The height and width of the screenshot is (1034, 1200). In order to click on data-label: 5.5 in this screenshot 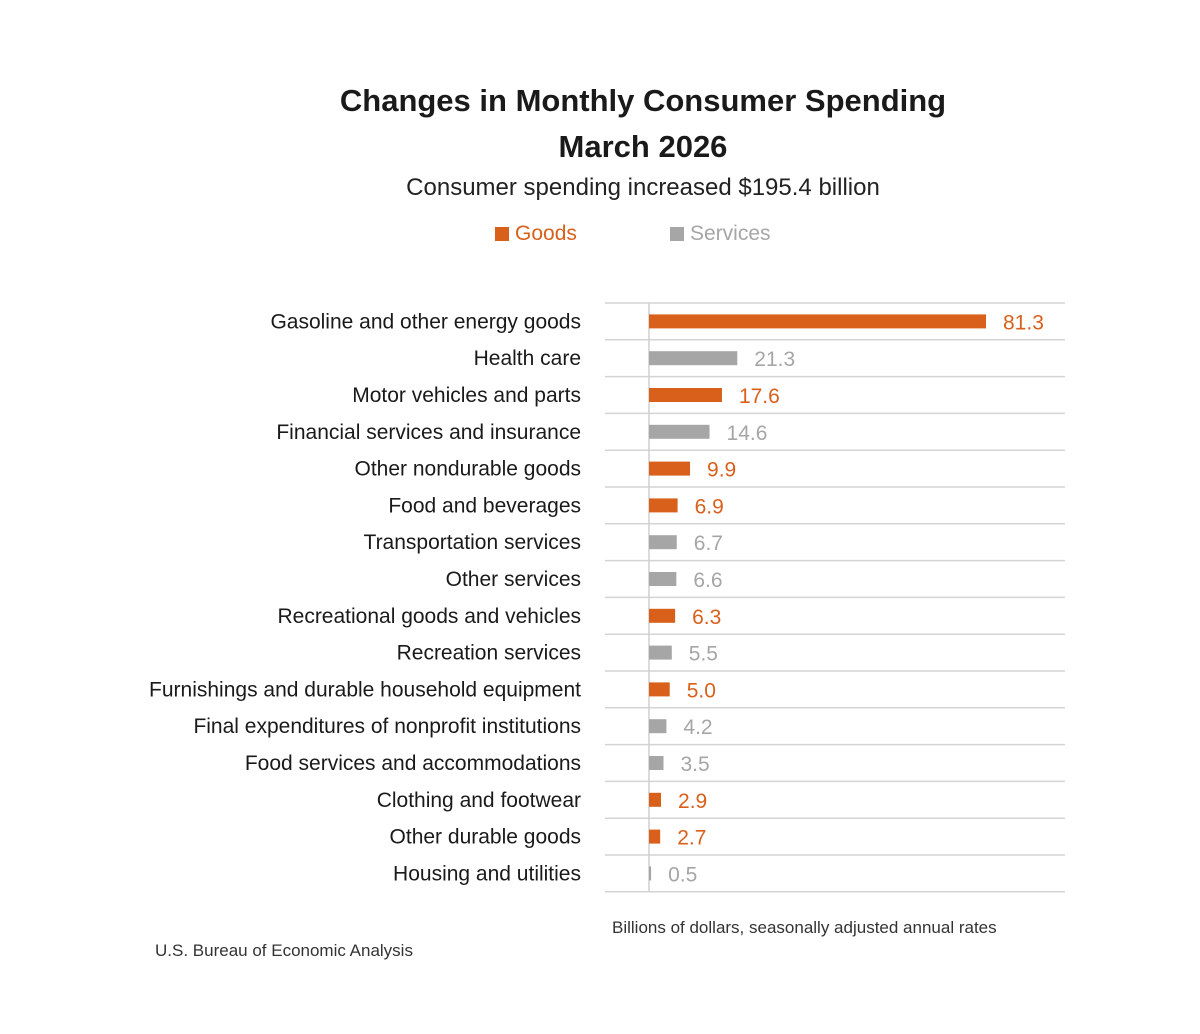, I will do `click(703, 654)`.